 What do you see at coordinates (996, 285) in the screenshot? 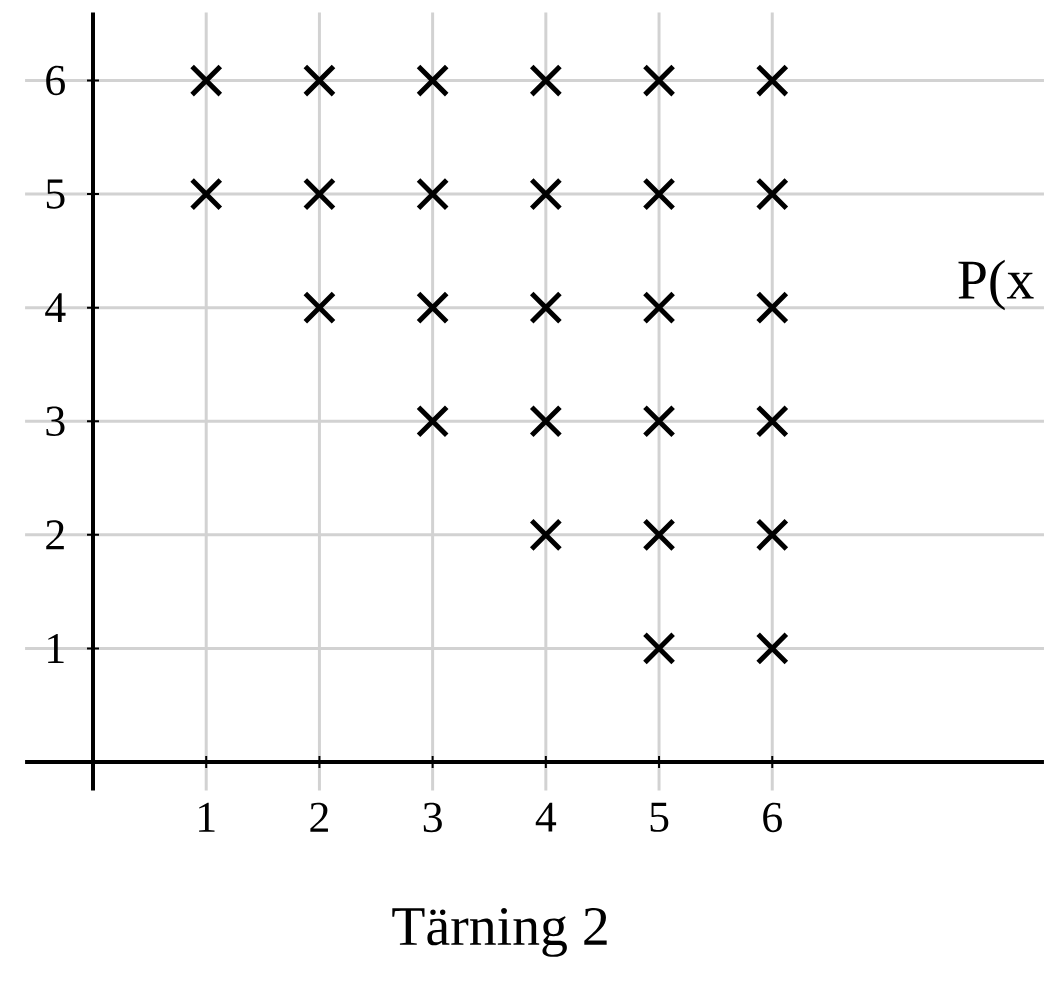
I see `annotation: P(x` at bounding box center [996, 285].